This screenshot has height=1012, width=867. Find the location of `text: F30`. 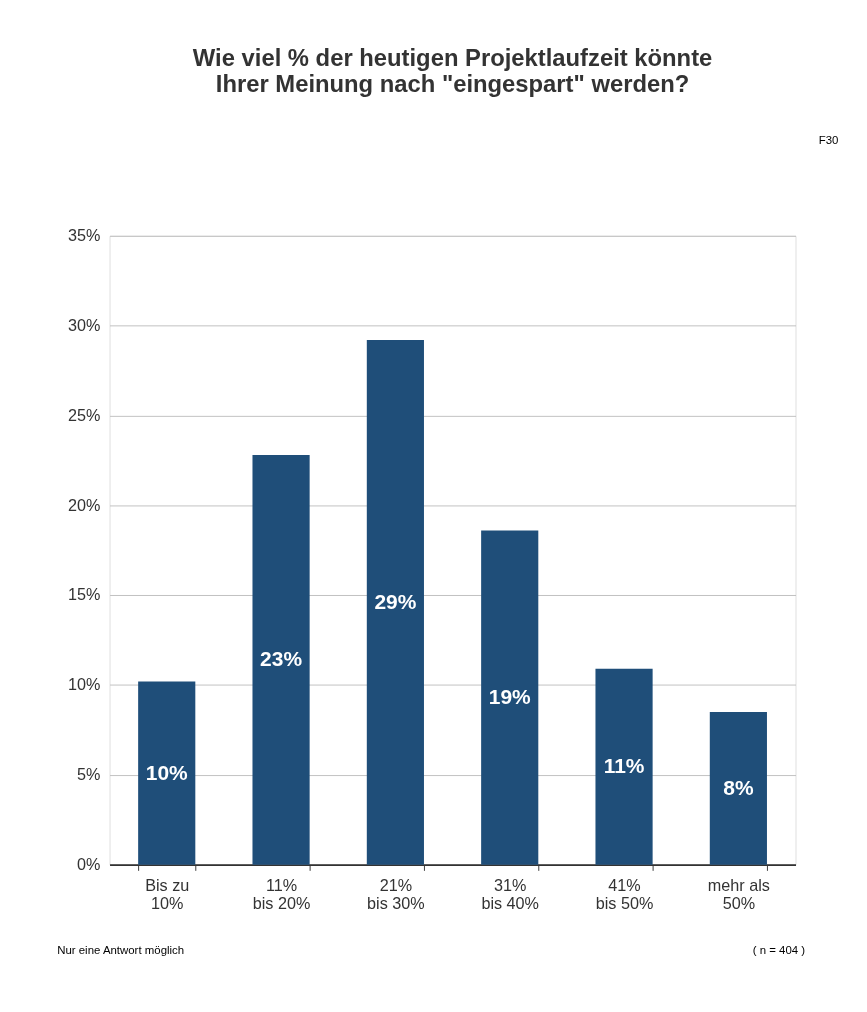

text: F30 is located at coordinates (828, 140).